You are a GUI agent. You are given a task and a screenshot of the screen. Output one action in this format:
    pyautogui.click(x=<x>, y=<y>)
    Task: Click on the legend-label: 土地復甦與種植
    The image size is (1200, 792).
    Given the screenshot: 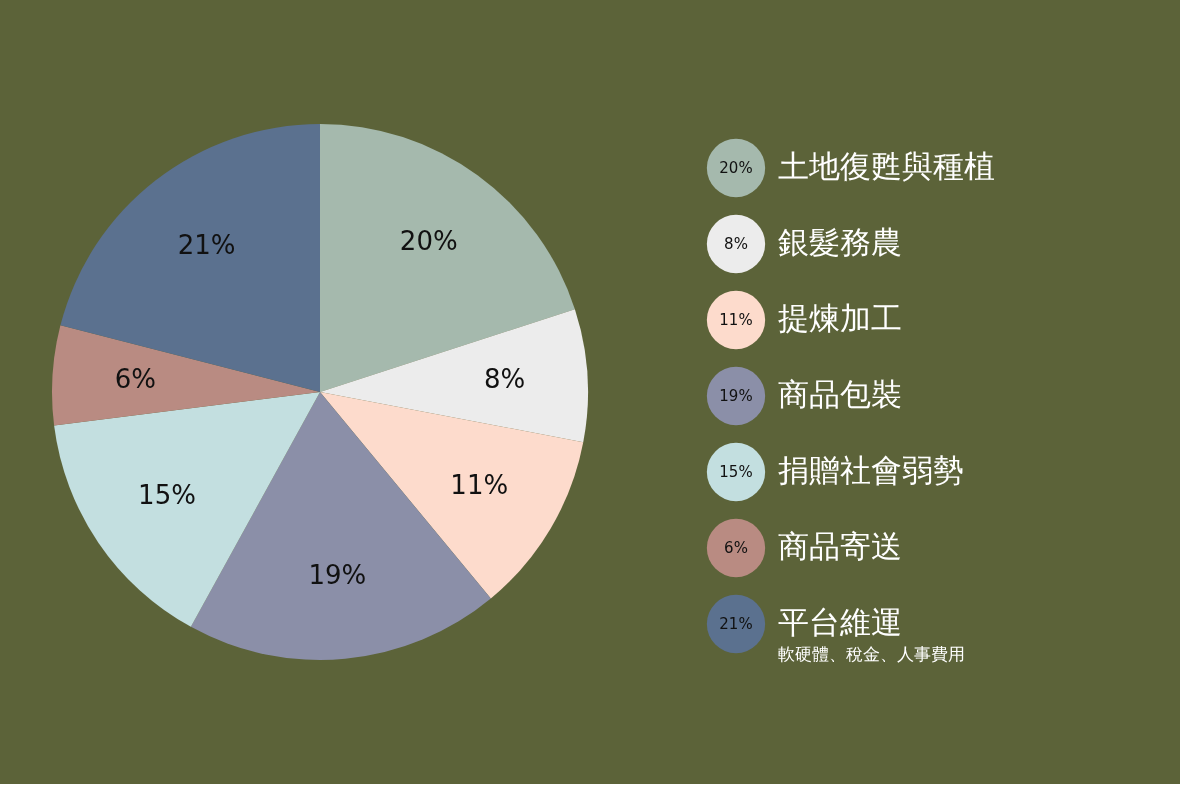 What is the action you would take?
    pyautogui.click(x=886, y=166)
    